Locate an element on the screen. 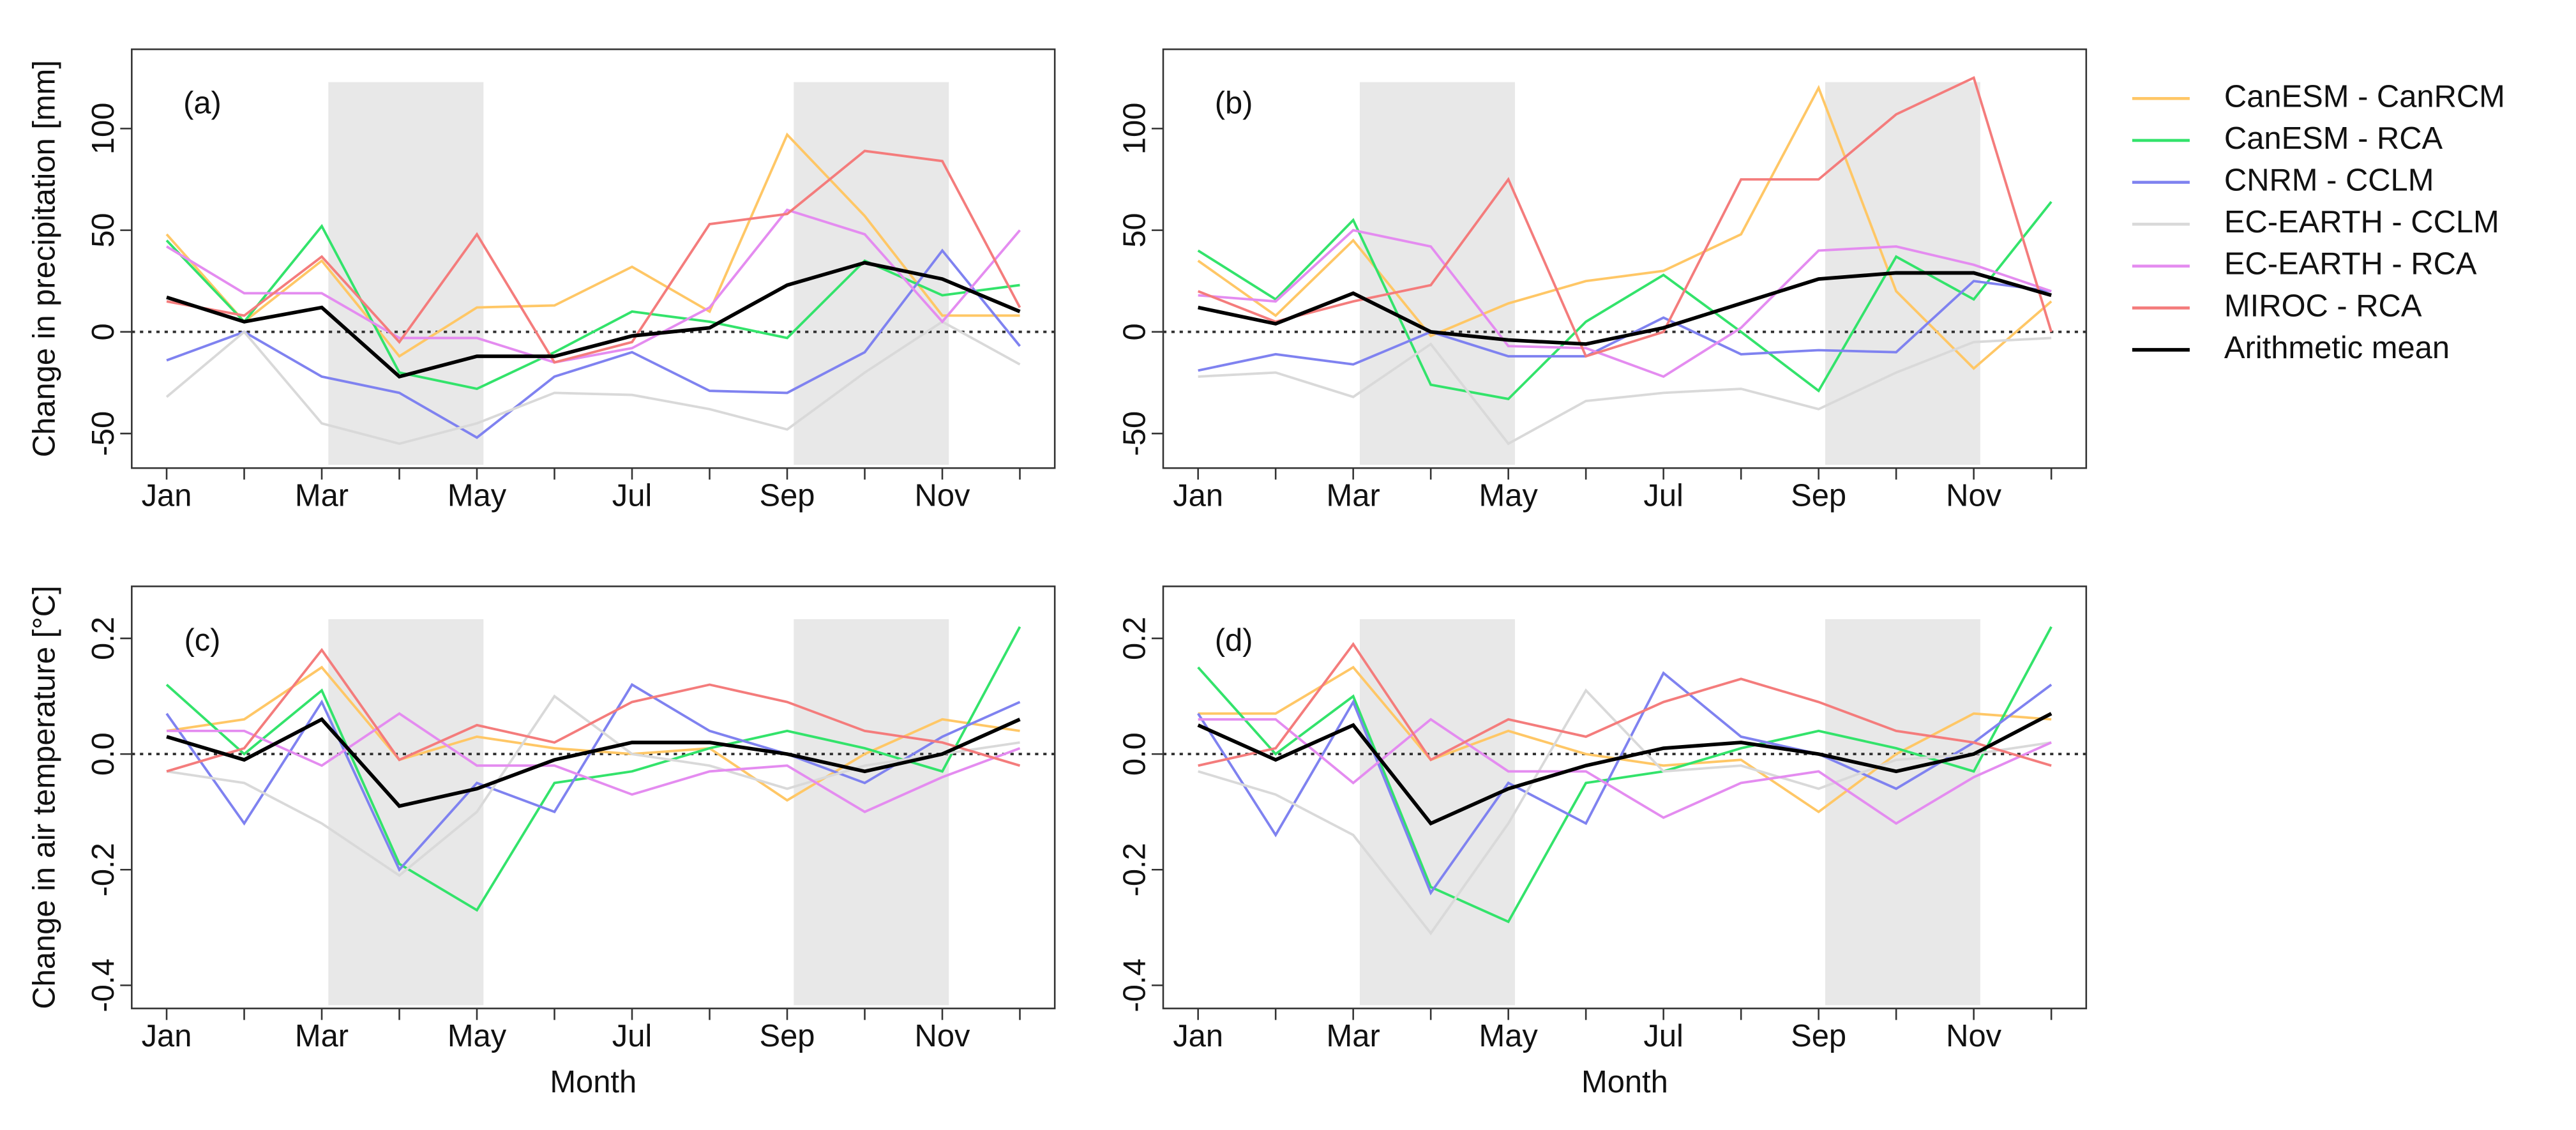  panel-label: (a) is located at coordinates (202, 103).